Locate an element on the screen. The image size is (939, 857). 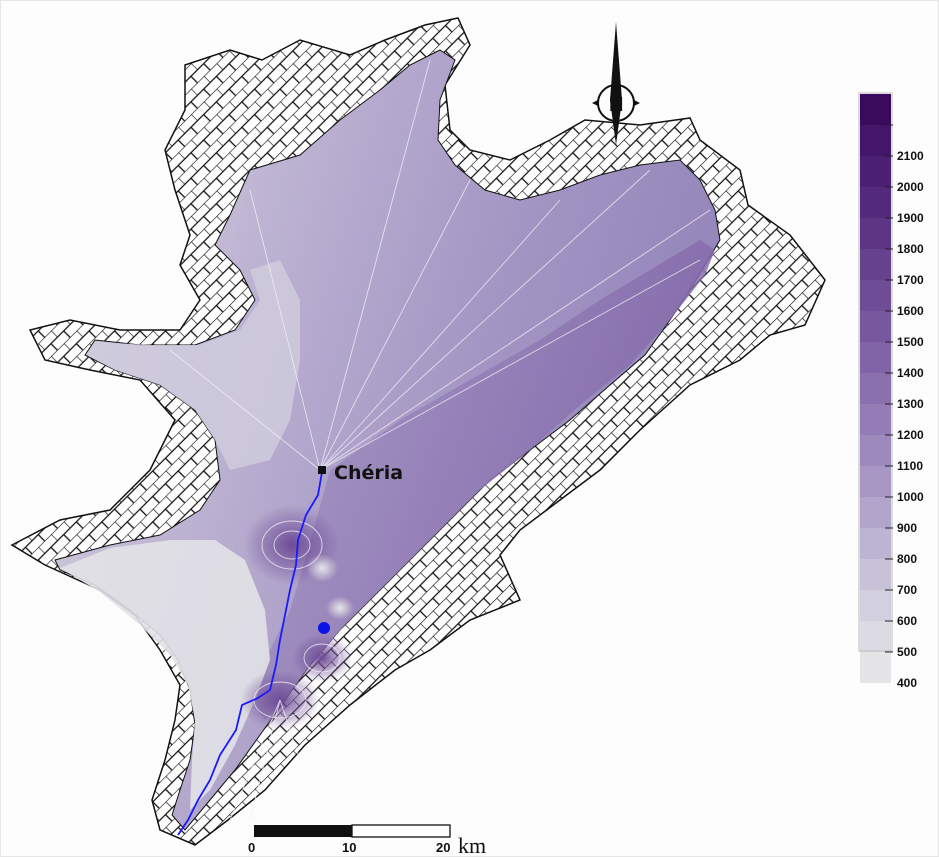
legend-label: 1600 is located at coordinates (910, 311).